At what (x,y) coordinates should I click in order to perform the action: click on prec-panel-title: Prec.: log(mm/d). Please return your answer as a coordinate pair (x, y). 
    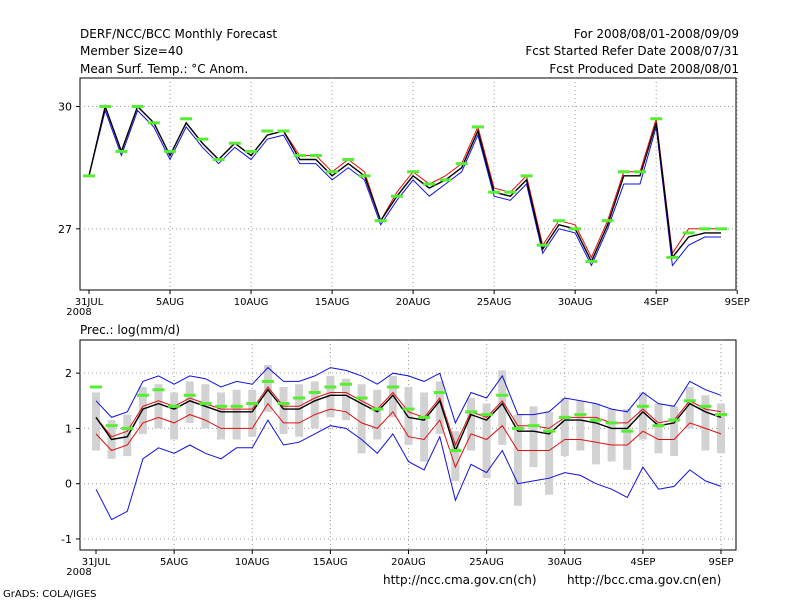
    Looking at the image, I should click on (130, 330).